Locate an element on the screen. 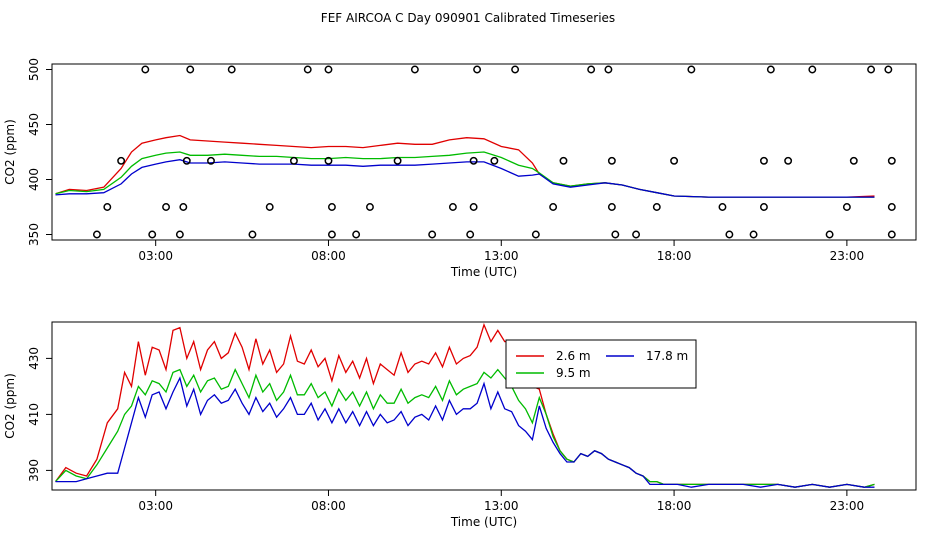 This screenshot has height=544, width=936. y-tick-label: 410 is located at coordinates (34, 414).